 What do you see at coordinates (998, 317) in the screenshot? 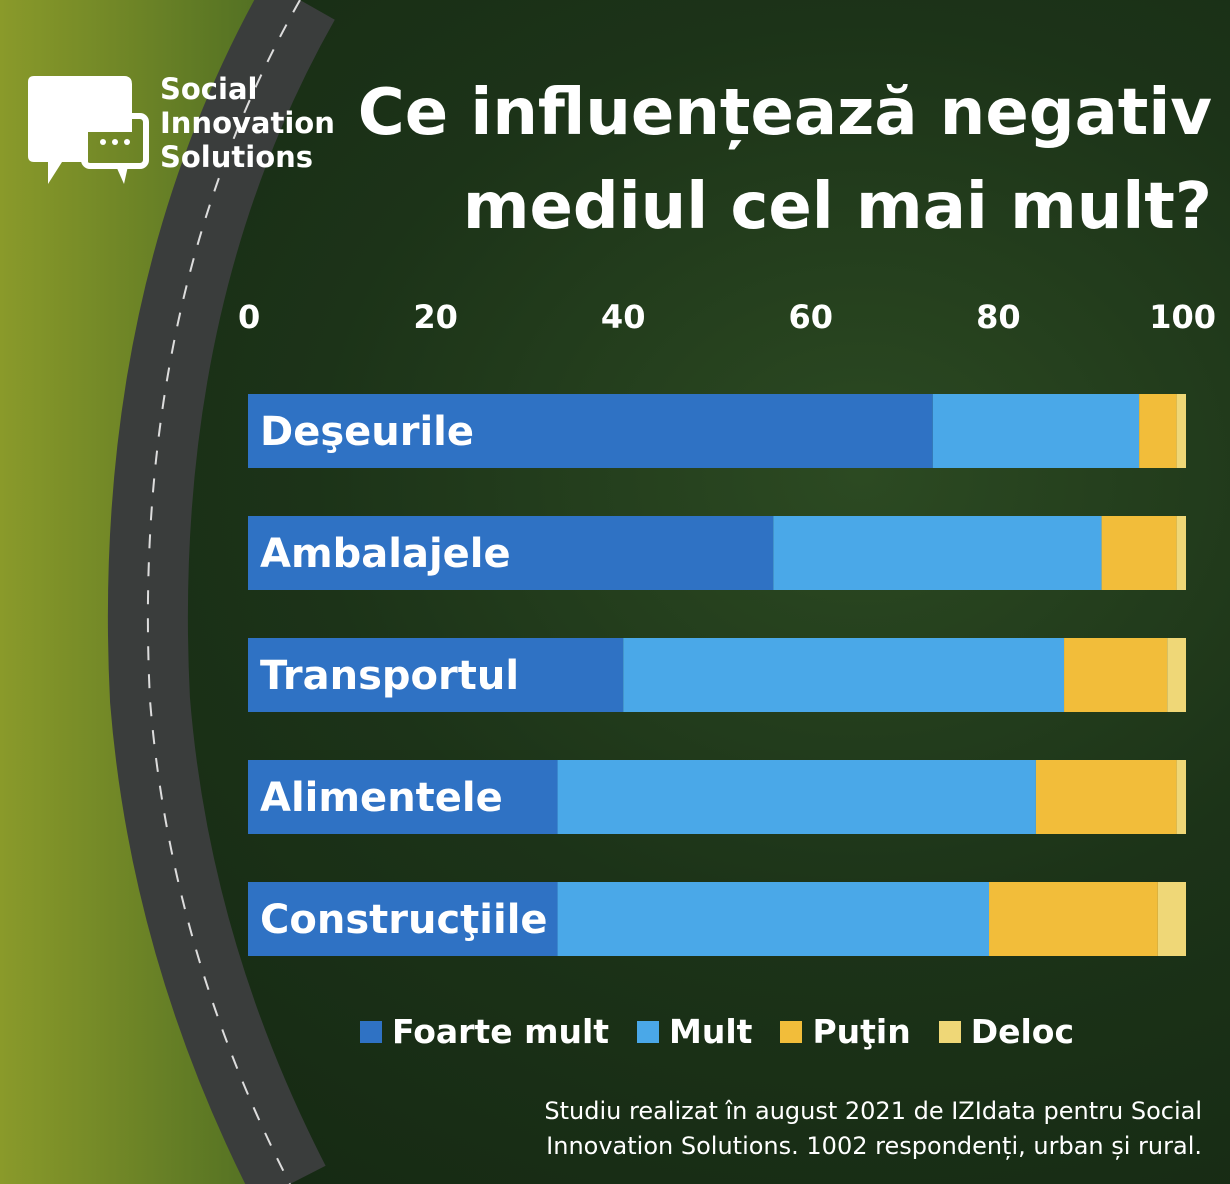
I see `x-tick-label: 80` at bounding box center [998, 317].